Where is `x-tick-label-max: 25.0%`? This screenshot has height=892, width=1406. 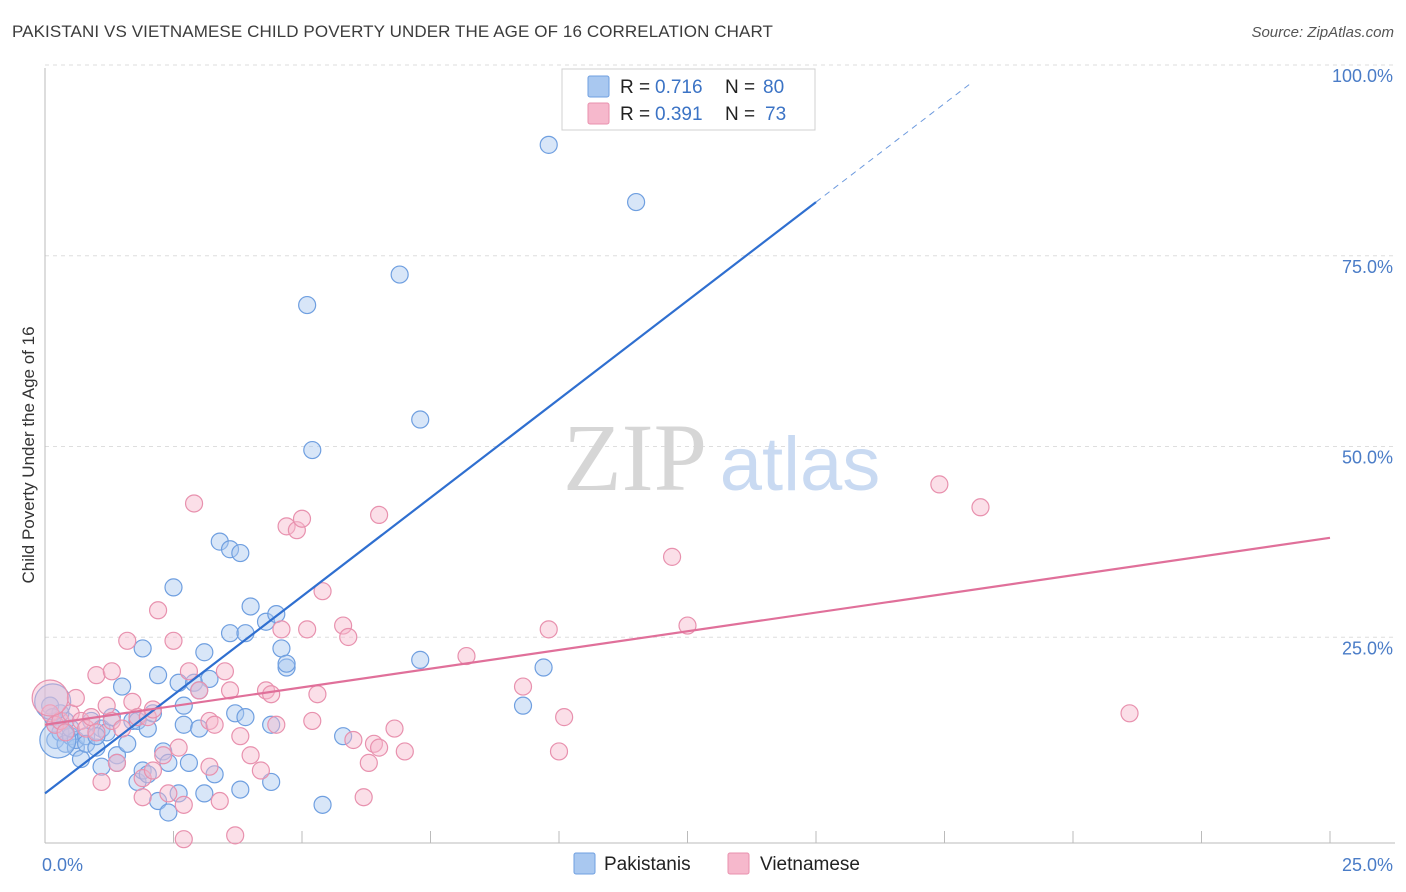 x-tick-label-max: 25.0% is located at coordinates (1367, 865).